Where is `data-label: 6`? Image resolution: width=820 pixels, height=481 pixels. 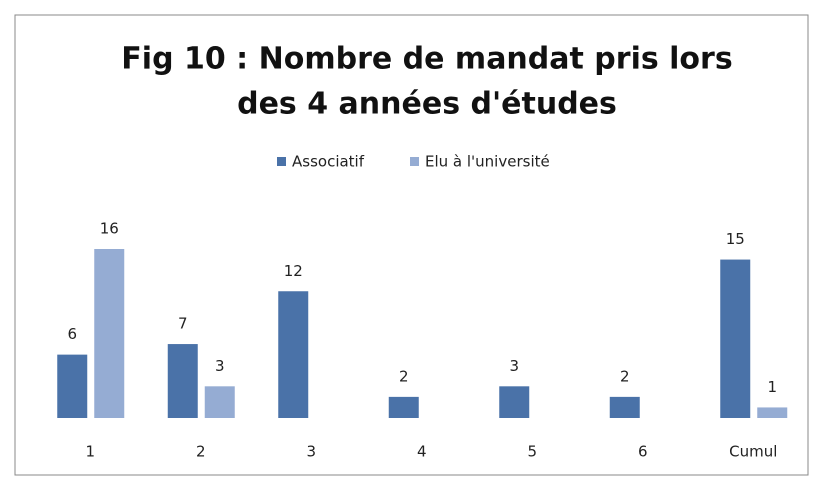 data-label: 6 is located at coordinates (72, 334).